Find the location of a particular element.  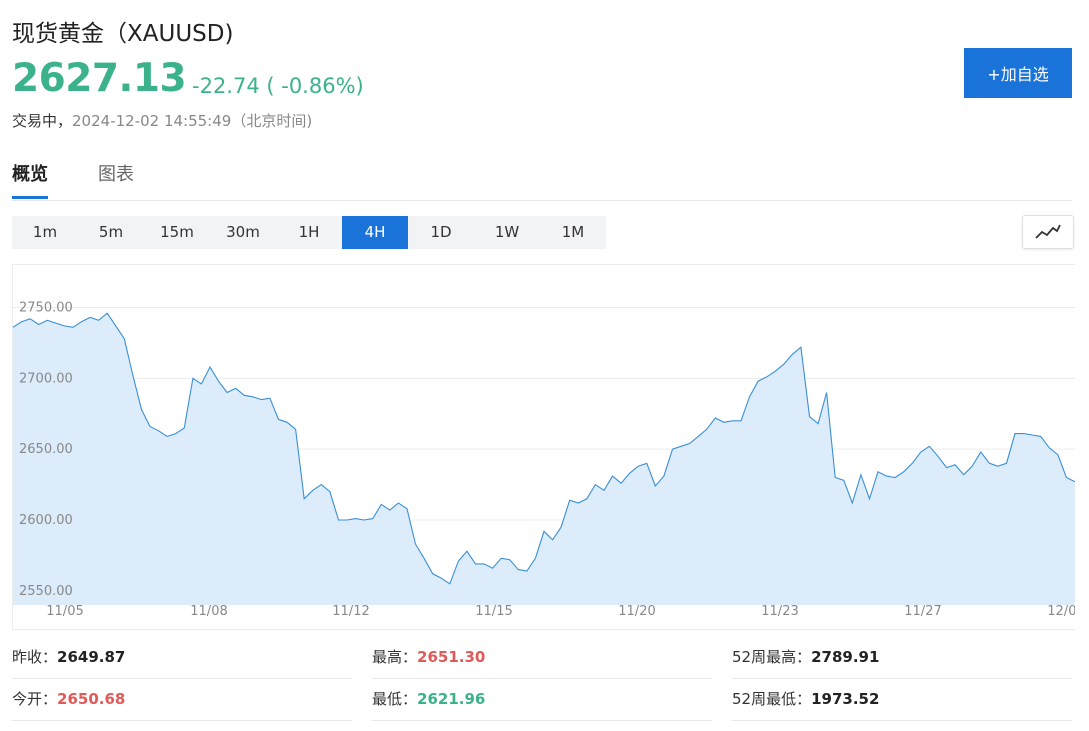

current-price: 2627.13 is located at coordinates (99, 78).